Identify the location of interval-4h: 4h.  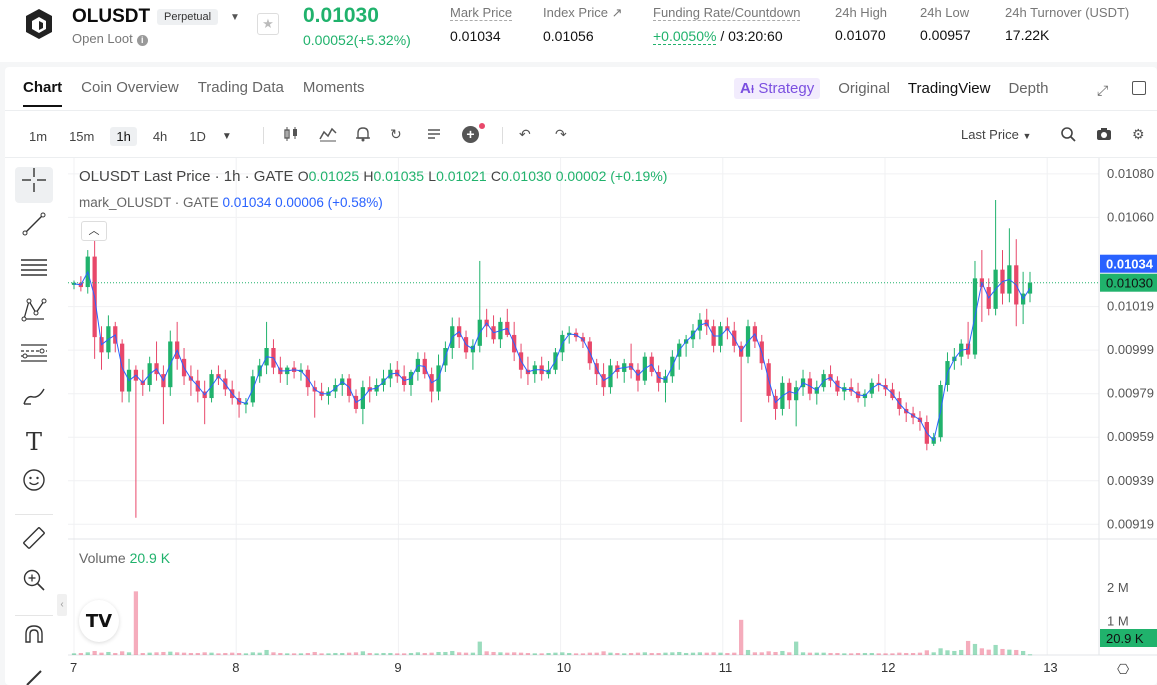
(160, 136).